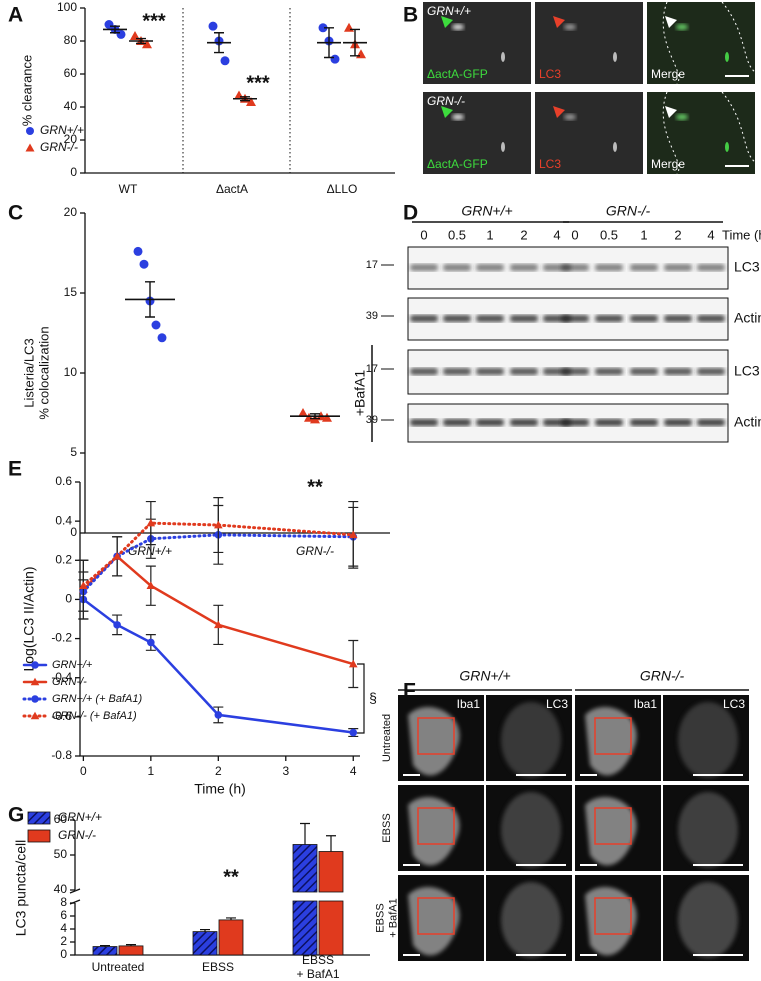 The height and width of the screenshot is (981, 761). What do you see at coordinates (523, 234) in the screenshot?
I see `time-label: 2` at bounding box center [523, 234].